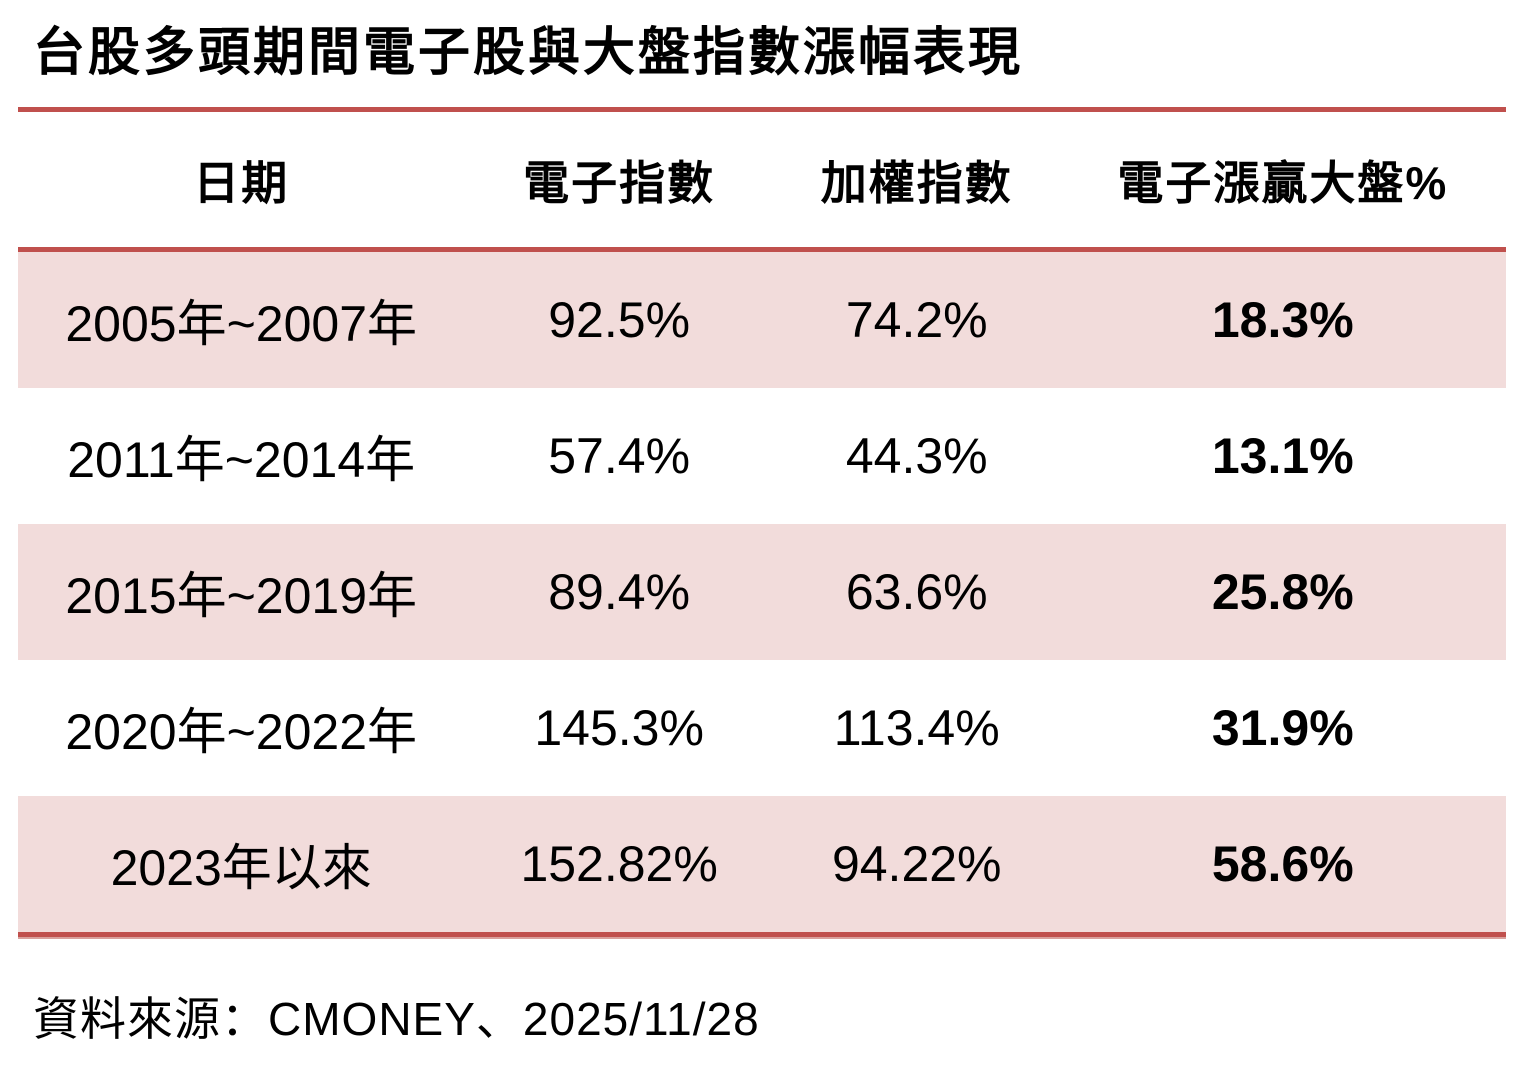  I want to click on table-row: 2011年~2014年 57.4% 44.3% 13.1%, so click(762, 456).